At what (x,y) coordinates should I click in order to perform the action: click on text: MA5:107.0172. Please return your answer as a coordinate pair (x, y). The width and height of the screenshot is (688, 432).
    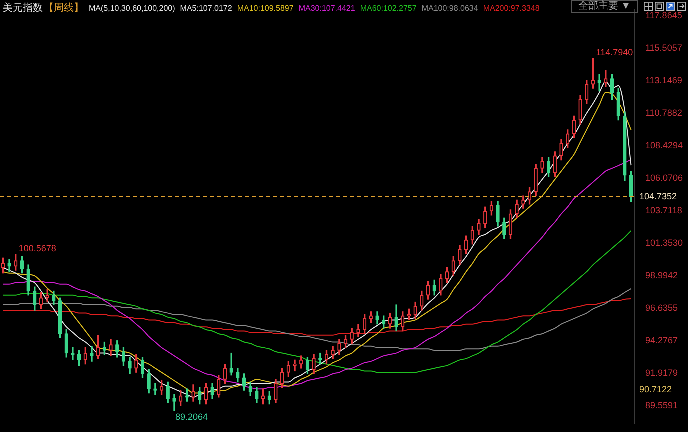
    Looking at the image, I should click on (206, 8).